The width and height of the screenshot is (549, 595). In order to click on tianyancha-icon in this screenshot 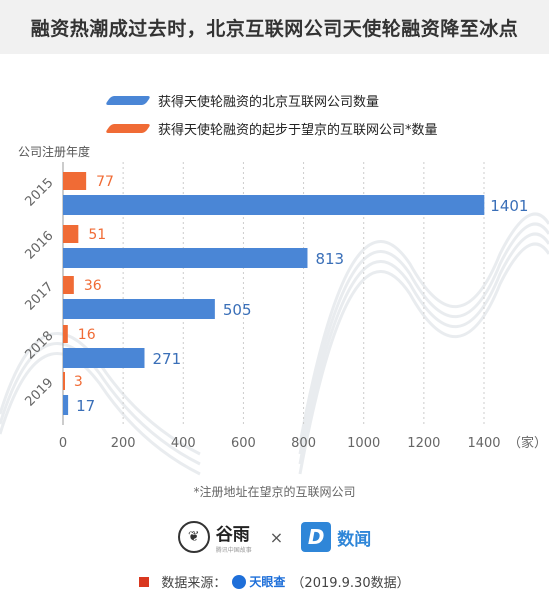, I will do `click(239, 581)`.